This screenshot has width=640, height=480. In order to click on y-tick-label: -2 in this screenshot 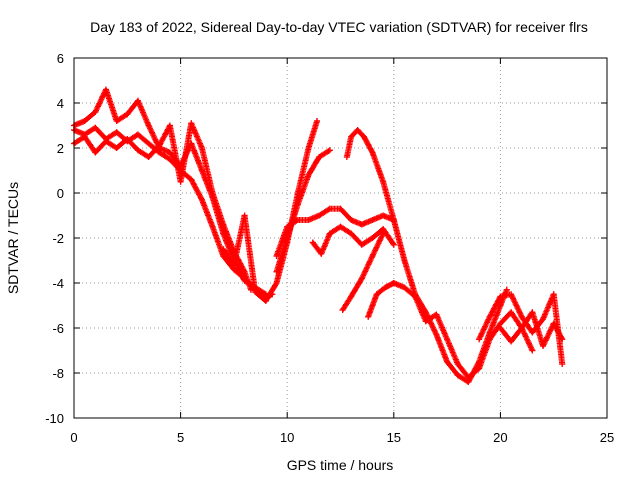, I will do `click(58, 238)`.